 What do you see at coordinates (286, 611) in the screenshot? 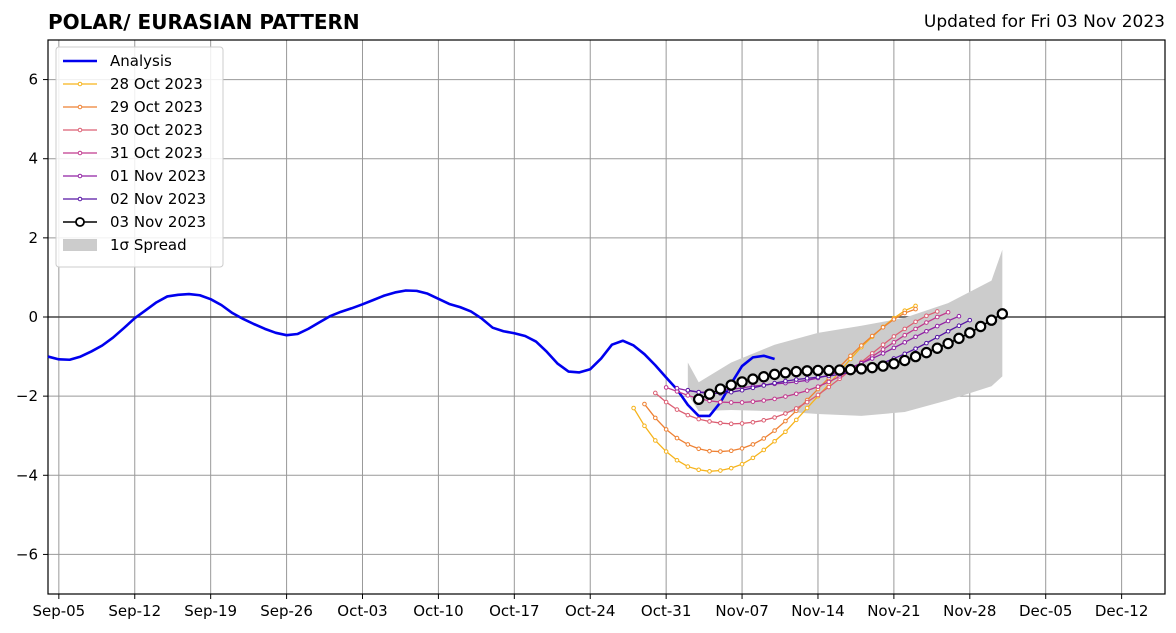
I see `x-tick-label: Sep-26` at bounding box center [286, 611].